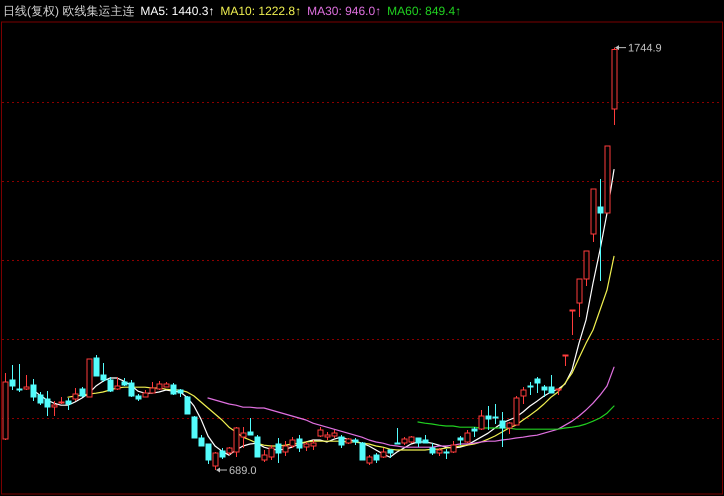 The width and height of the screenshot is (724, 496). I want to click on text: 1744.9, so click(645, 48).